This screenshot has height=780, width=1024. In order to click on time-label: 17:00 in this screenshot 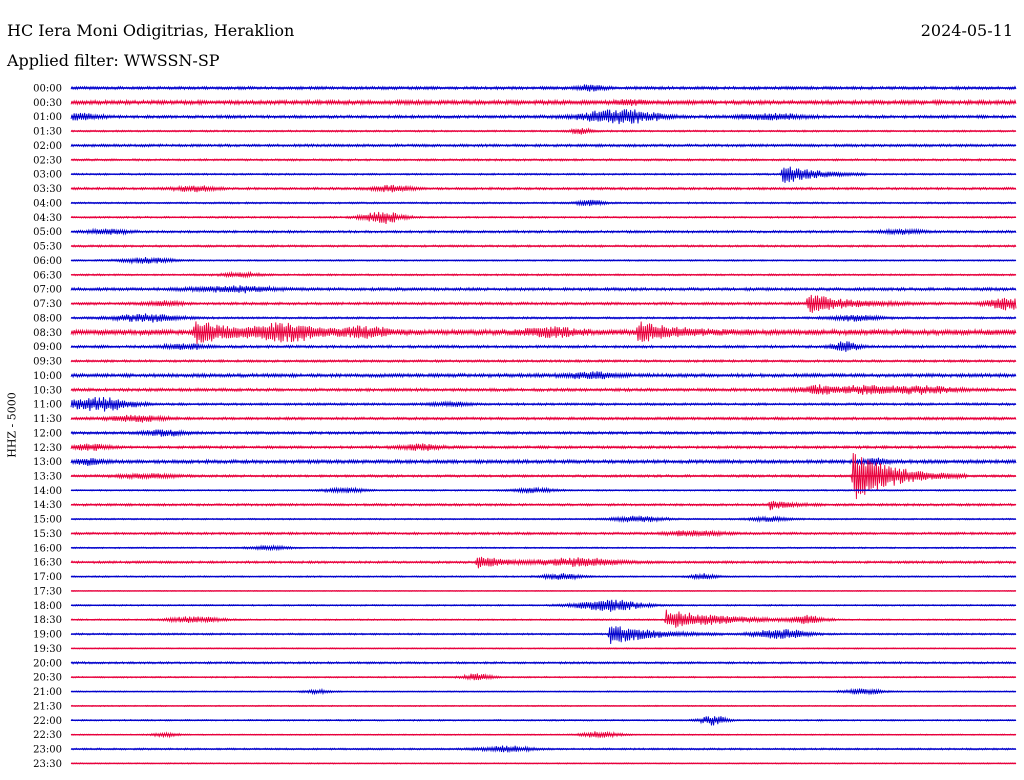, I will do `click(47, 577)`.